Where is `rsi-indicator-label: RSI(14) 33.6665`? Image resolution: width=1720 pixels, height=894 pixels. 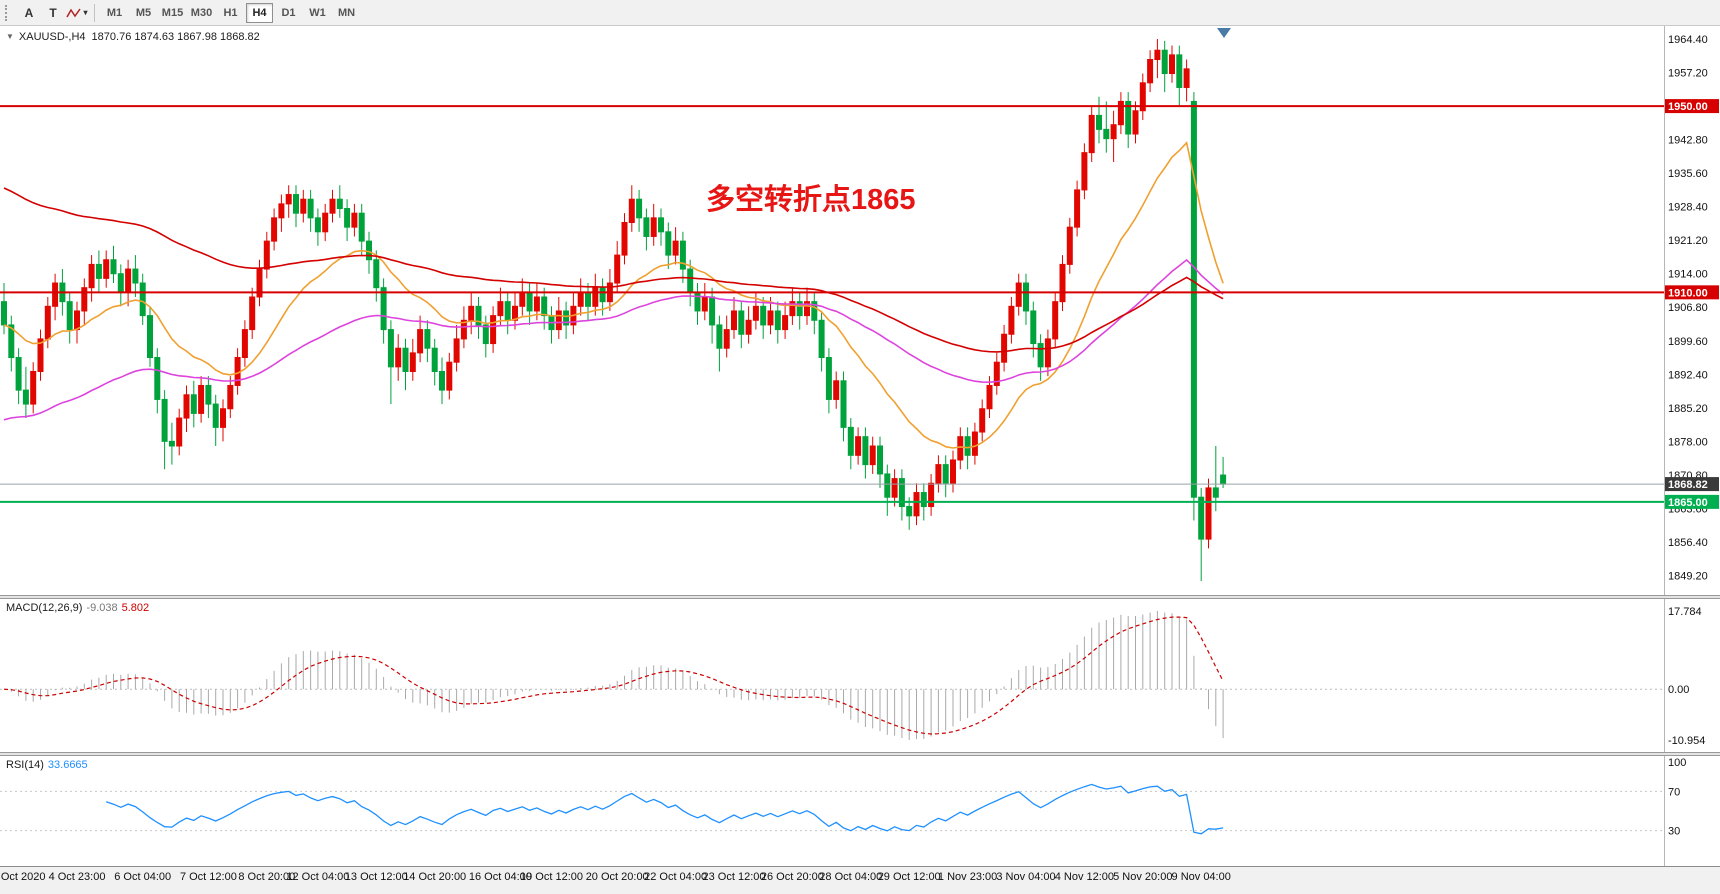
rsi-indicator-label: RSI(14) 33.6665 is located at coordinates (49, 765).